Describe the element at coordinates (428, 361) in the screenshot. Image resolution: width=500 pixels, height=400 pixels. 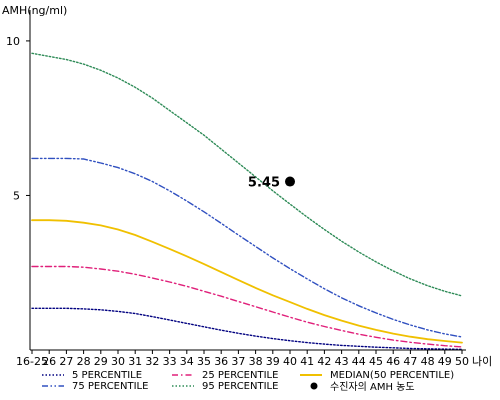
I see `x-tick-label: 48` at that location.